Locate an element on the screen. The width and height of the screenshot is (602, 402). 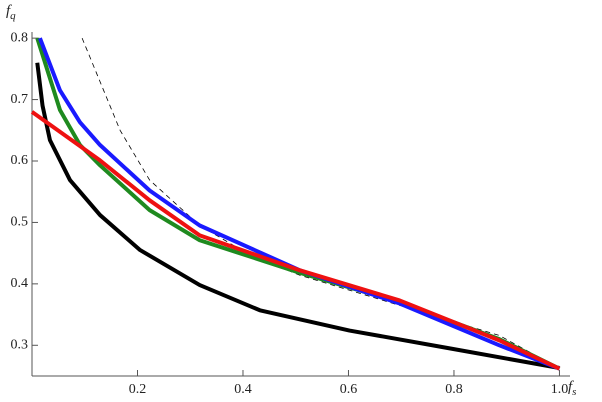
x-tick-label: 0.6 is located at coordinates (349, 389).